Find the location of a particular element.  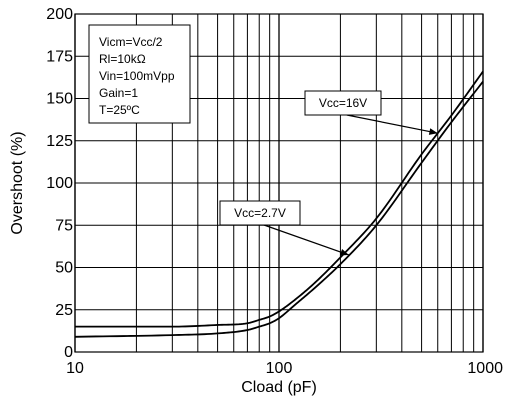

y-tick-labels: 0 25 50 75 100 125 150 175 200 is located at coordinates (59, 183).